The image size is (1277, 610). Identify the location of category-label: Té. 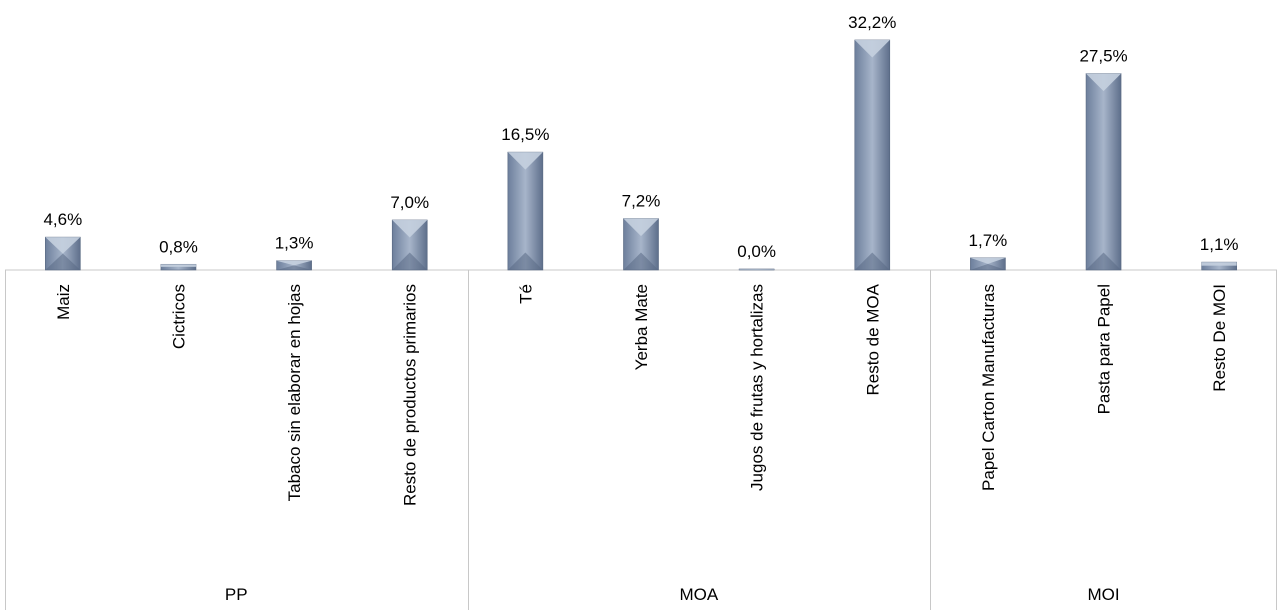
(525, 294).